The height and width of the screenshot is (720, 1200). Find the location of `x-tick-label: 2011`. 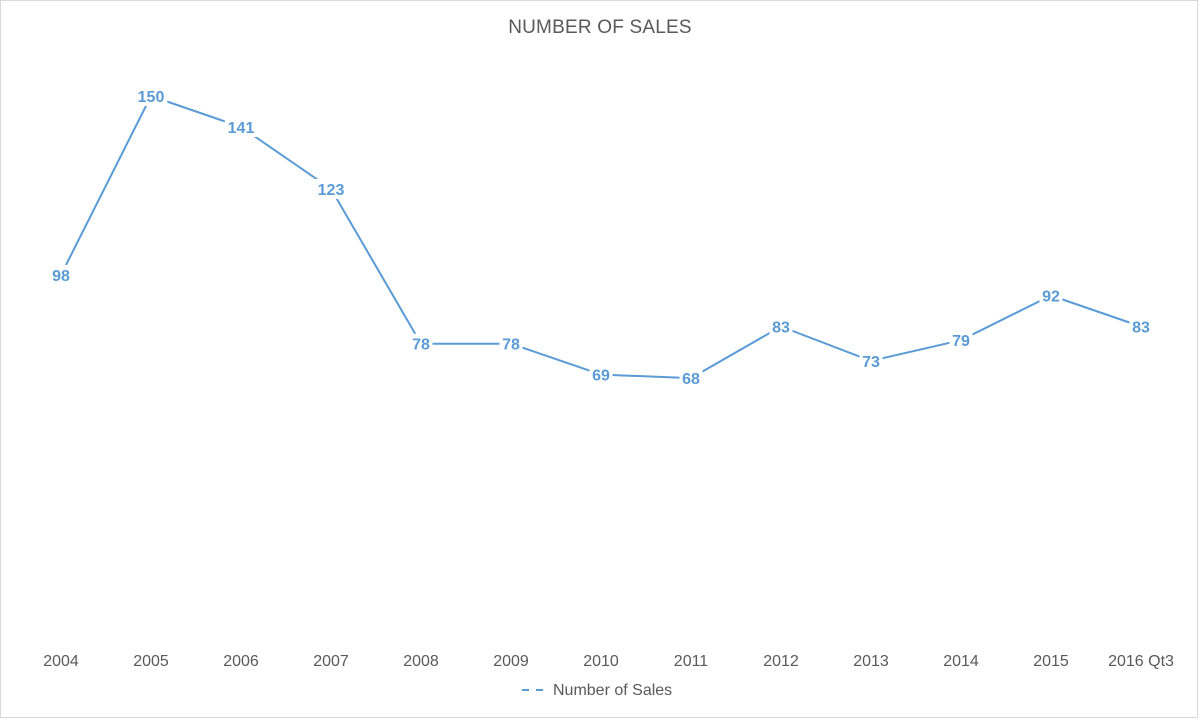

x-tick-label: 2011 is located at coordinates (691, 661).